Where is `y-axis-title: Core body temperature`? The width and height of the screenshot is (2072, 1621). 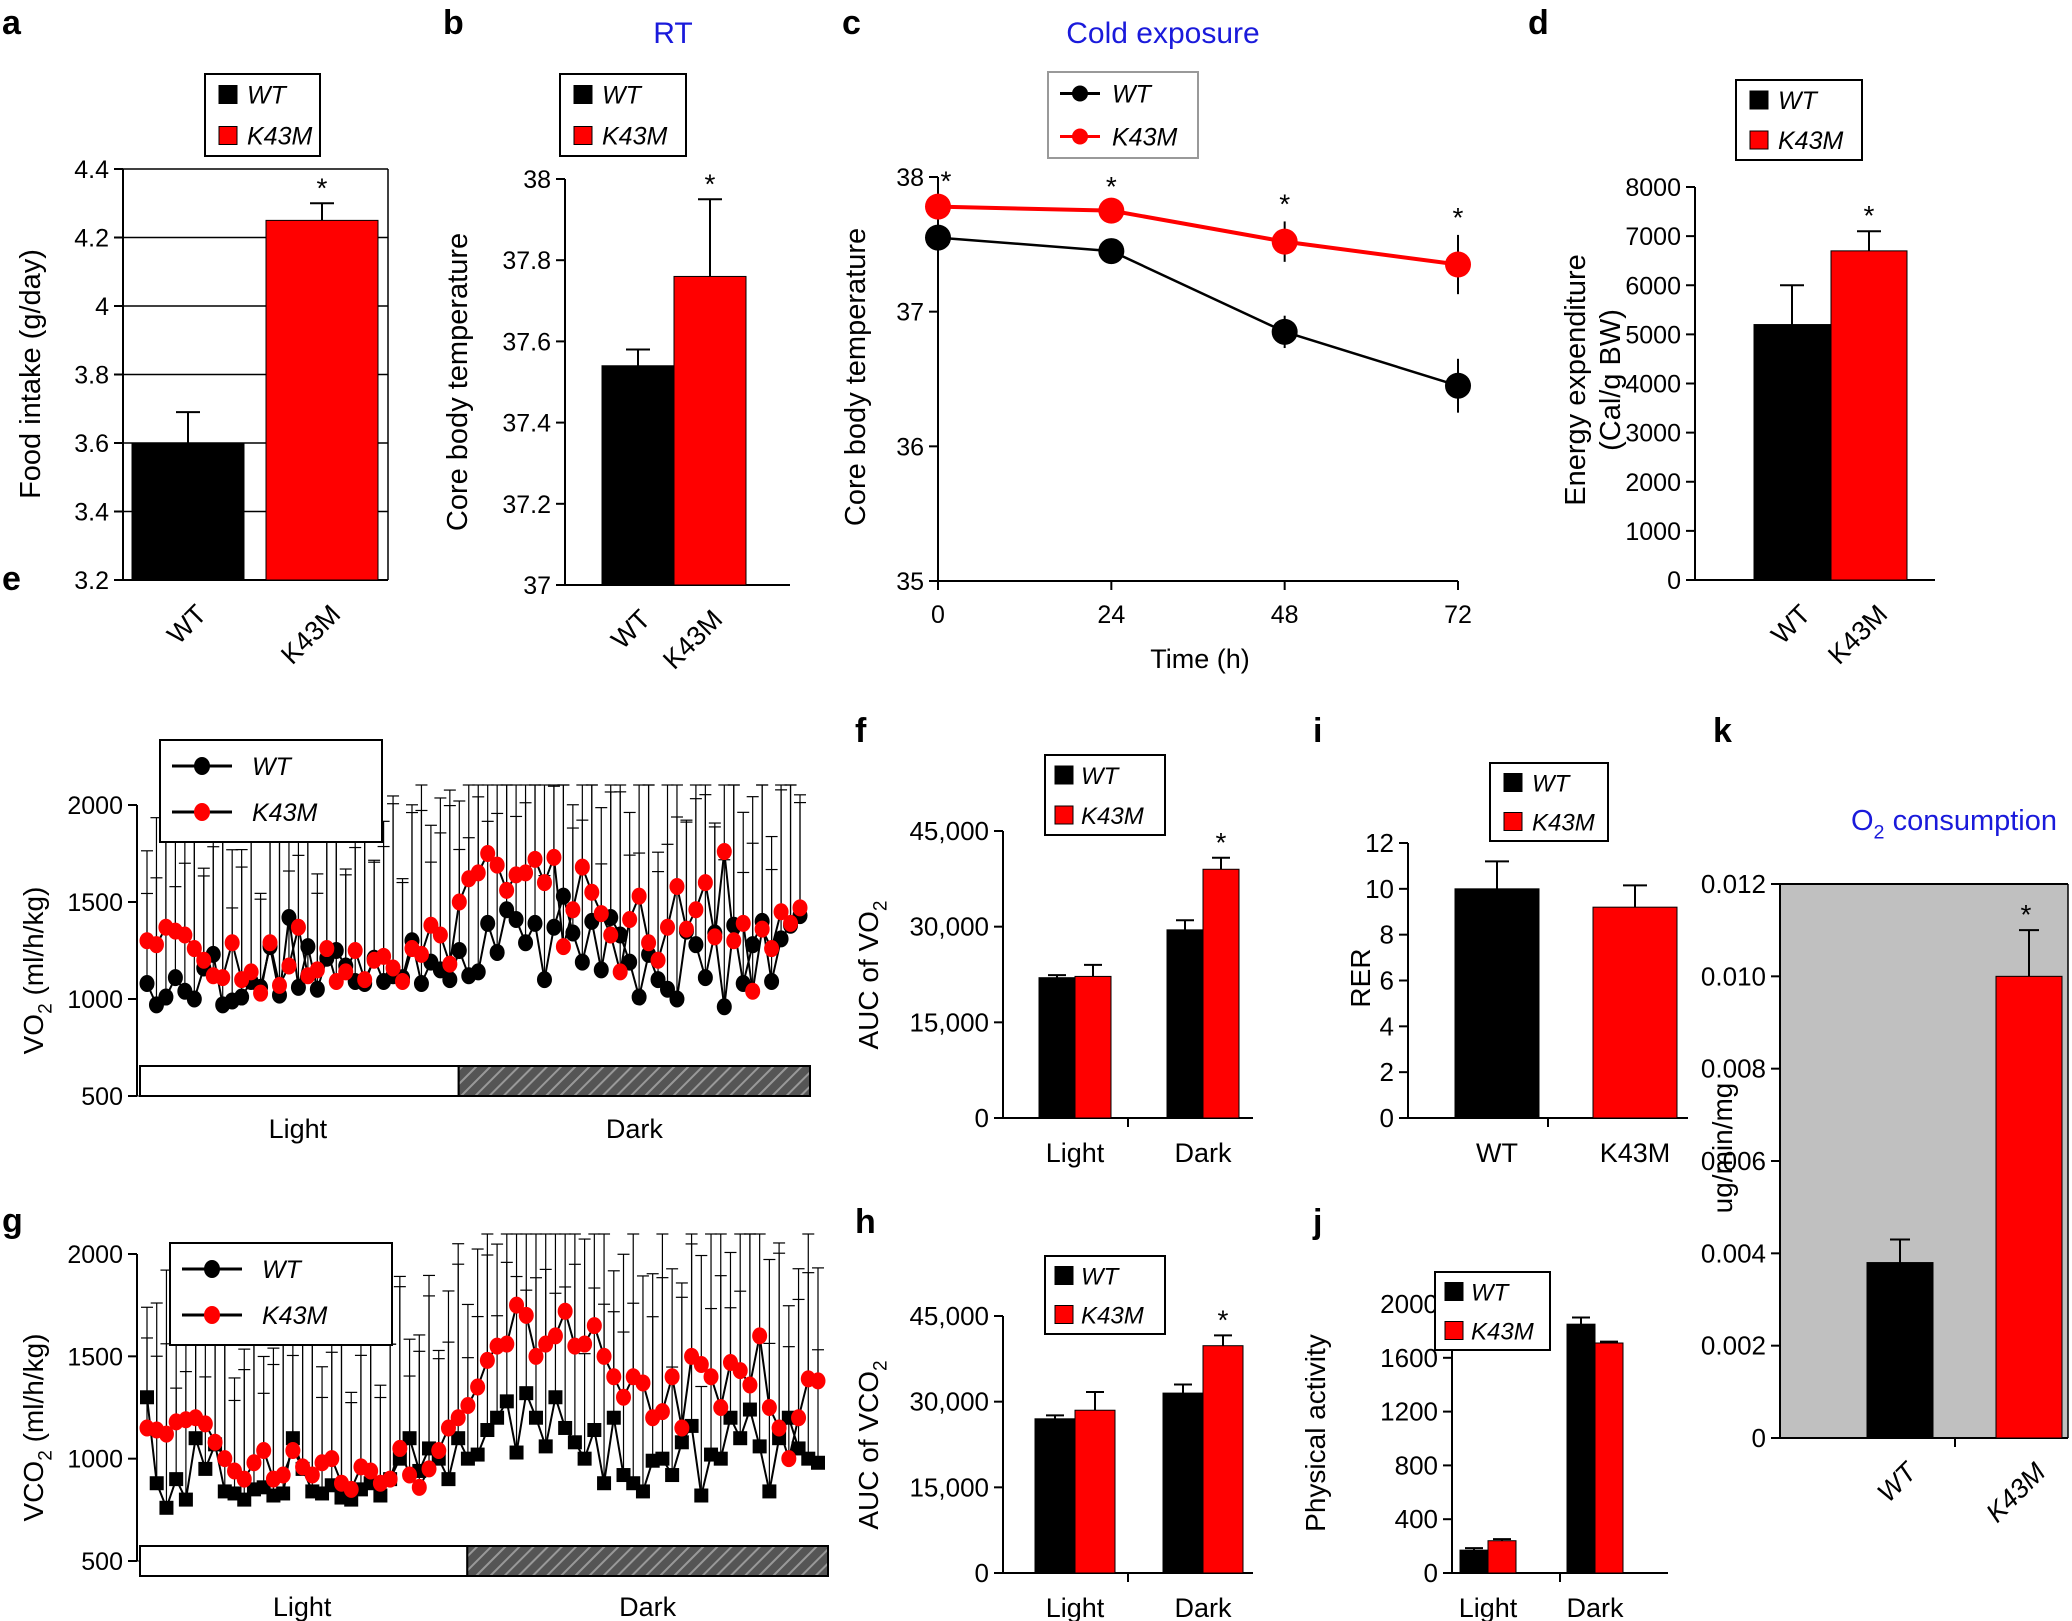 y-axis-title: Core body temperature is located at coordinates (458, 382).